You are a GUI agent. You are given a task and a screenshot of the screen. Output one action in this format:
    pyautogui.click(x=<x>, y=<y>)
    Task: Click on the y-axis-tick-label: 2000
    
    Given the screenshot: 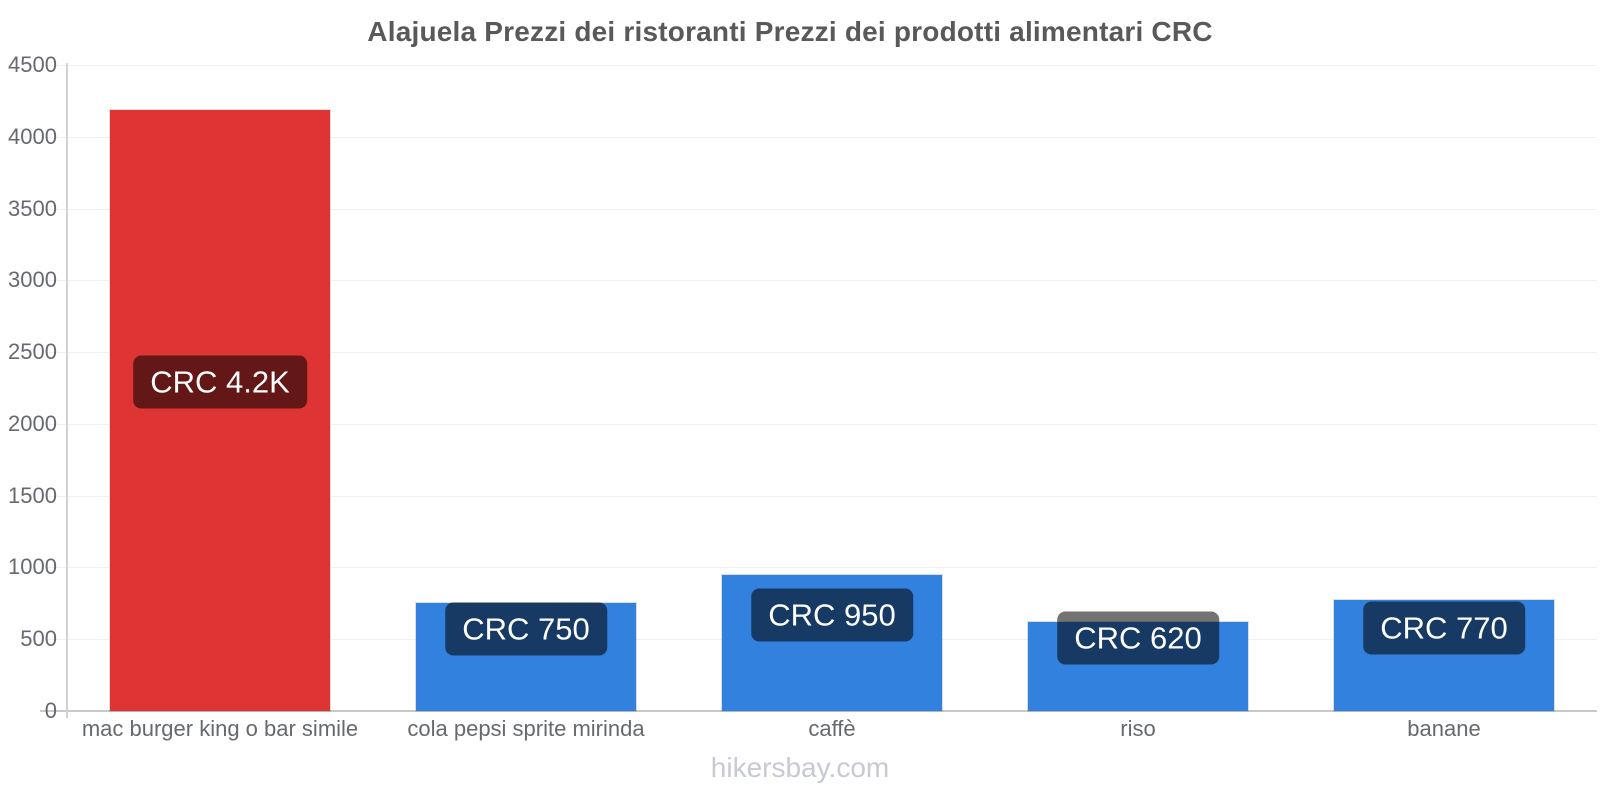 What is the action you would take?
    pyautogui.click(x=32, y=423)
    